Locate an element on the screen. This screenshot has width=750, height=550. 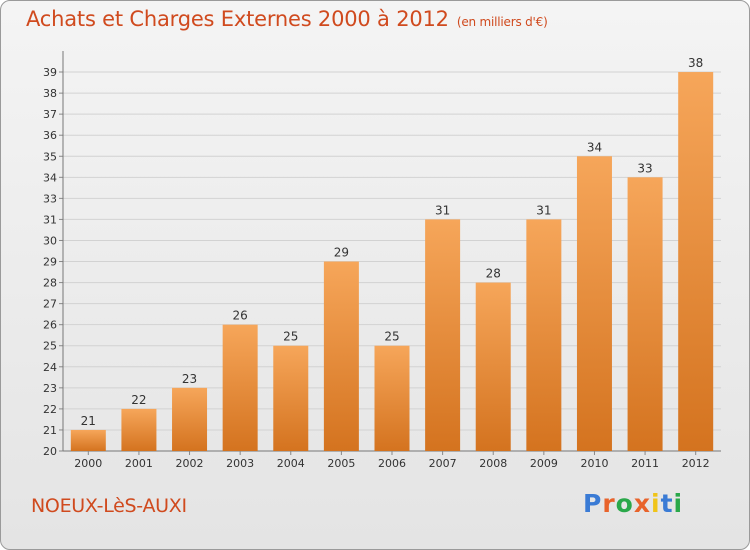
chart-unit: (en milliers d'€) is located at coordinates (502, 22).